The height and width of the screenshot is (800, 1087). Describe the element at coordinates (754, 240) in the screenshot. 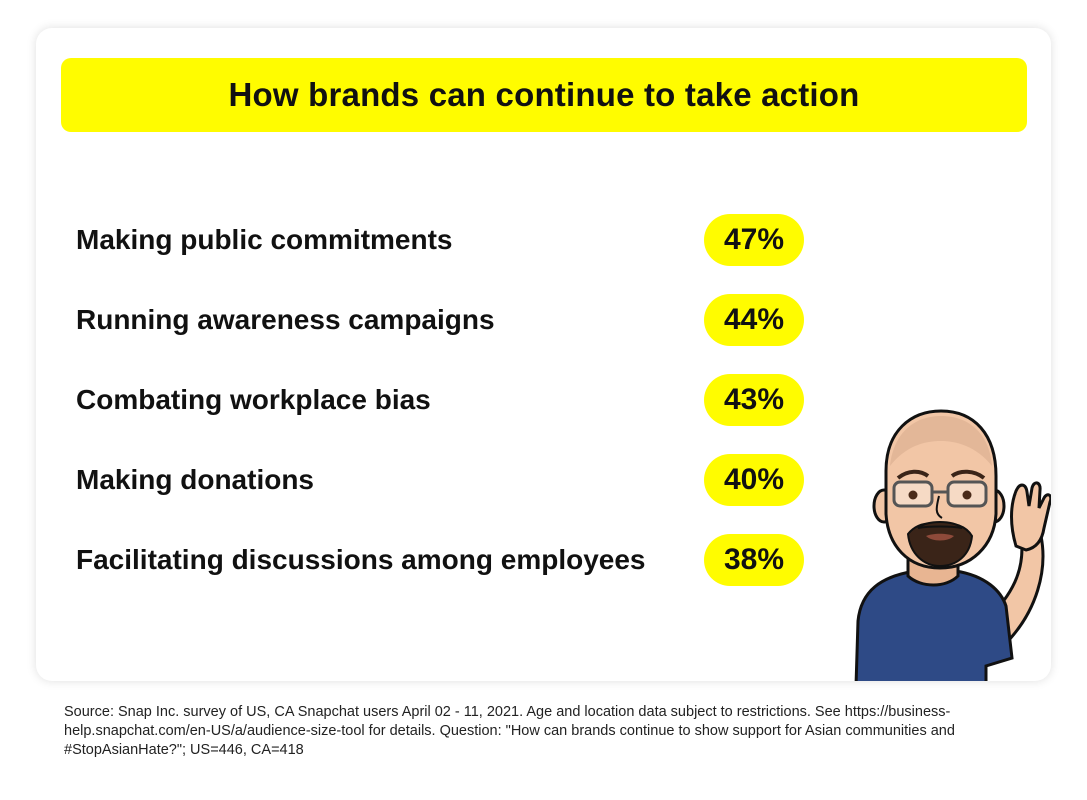

I see `value-pill: 47%` at that location.